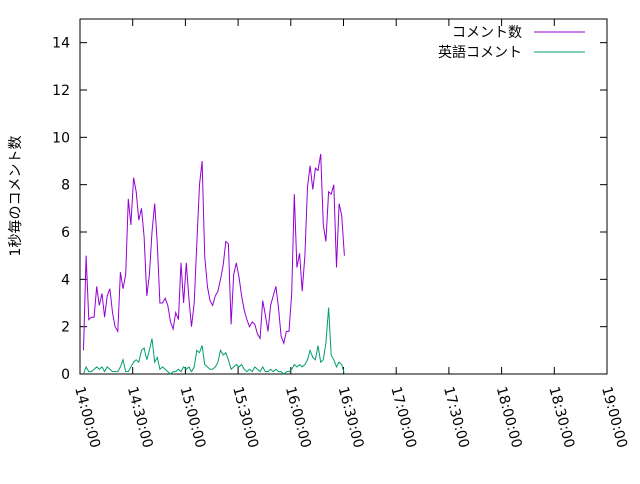 Image resolution: width=640 pixels, height=484 pixels. I want to click on y-tick-label: 10, so click(61, 138).